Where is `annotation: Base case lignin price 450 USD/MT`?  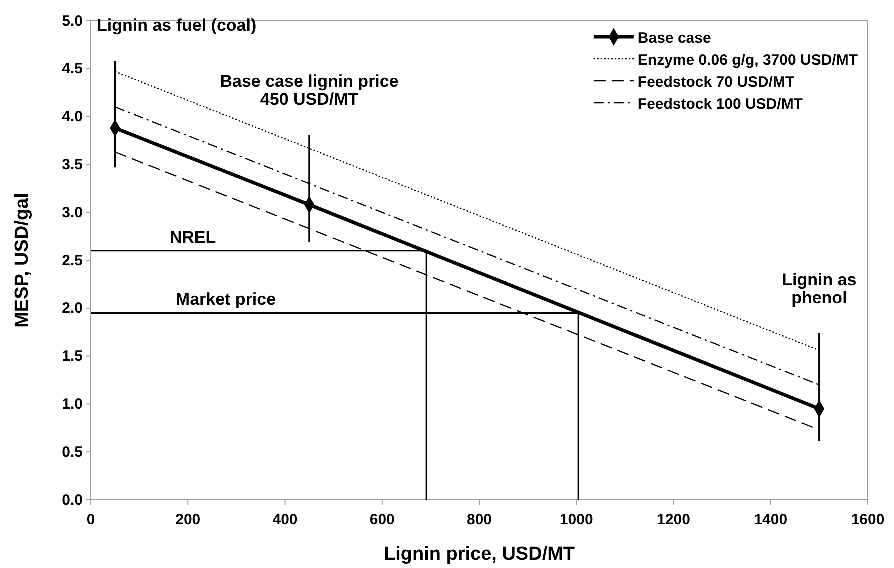
annotation: Base case lignin price 450 USD/MT is located at coordinates (309, 90).